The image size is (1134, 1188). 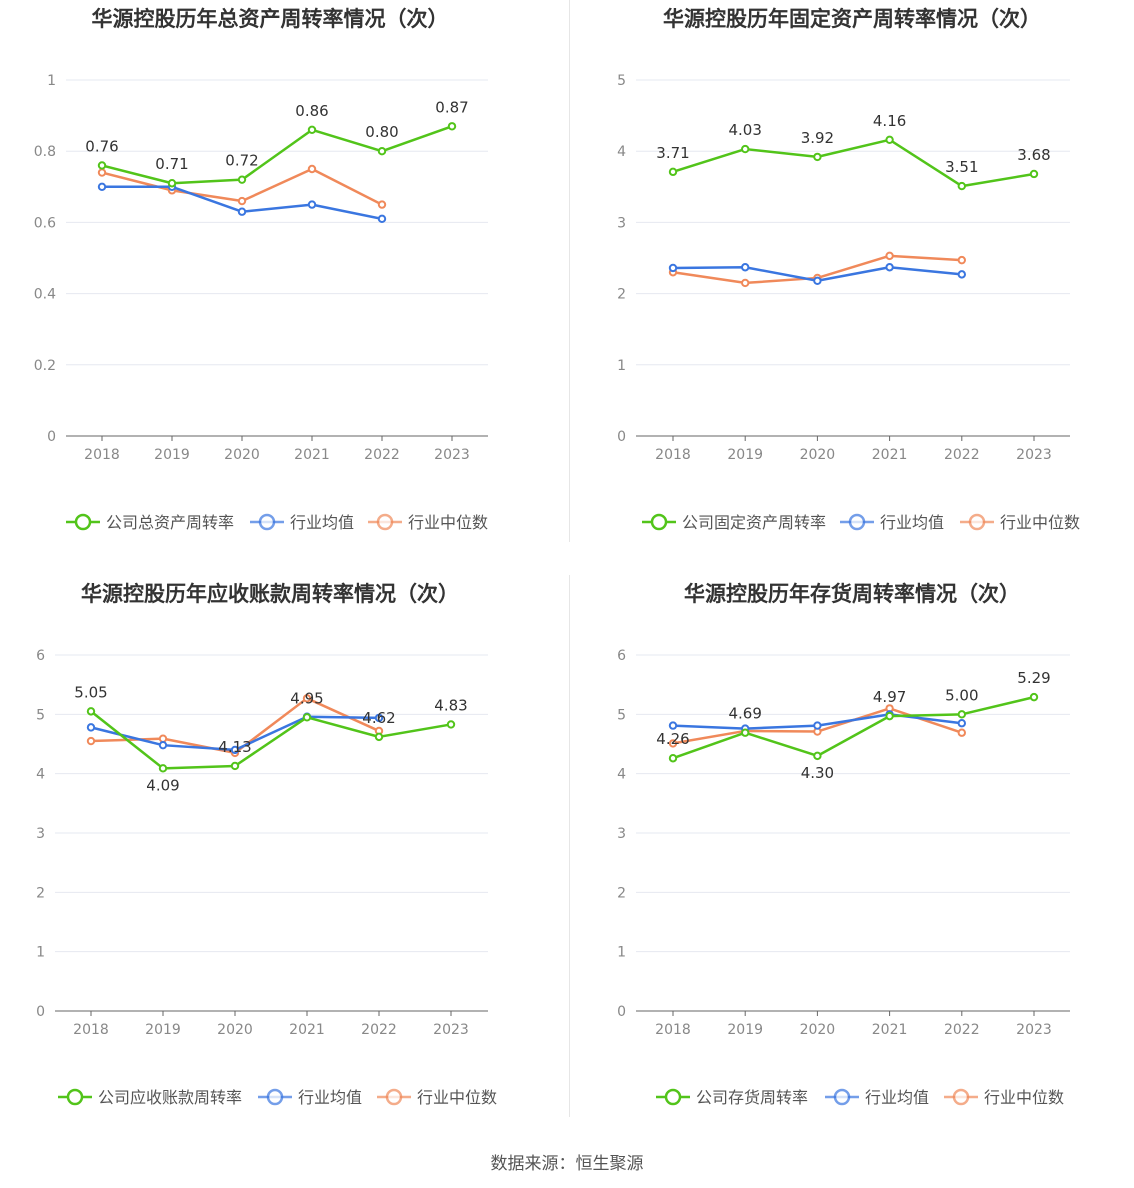 I want to click on legend-item-company: 公司存货周转率, so click(x=732, y=1097).